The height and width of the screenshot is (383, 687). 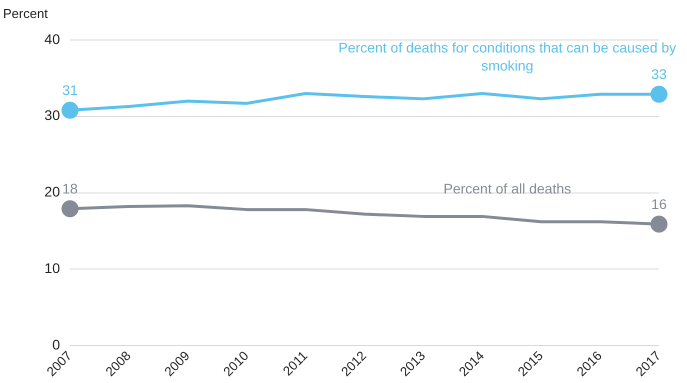 What do you see at coordinates (52, 115) in the screenshot?
I see `y-tick-label: 30` at bounding box center [52, 115].